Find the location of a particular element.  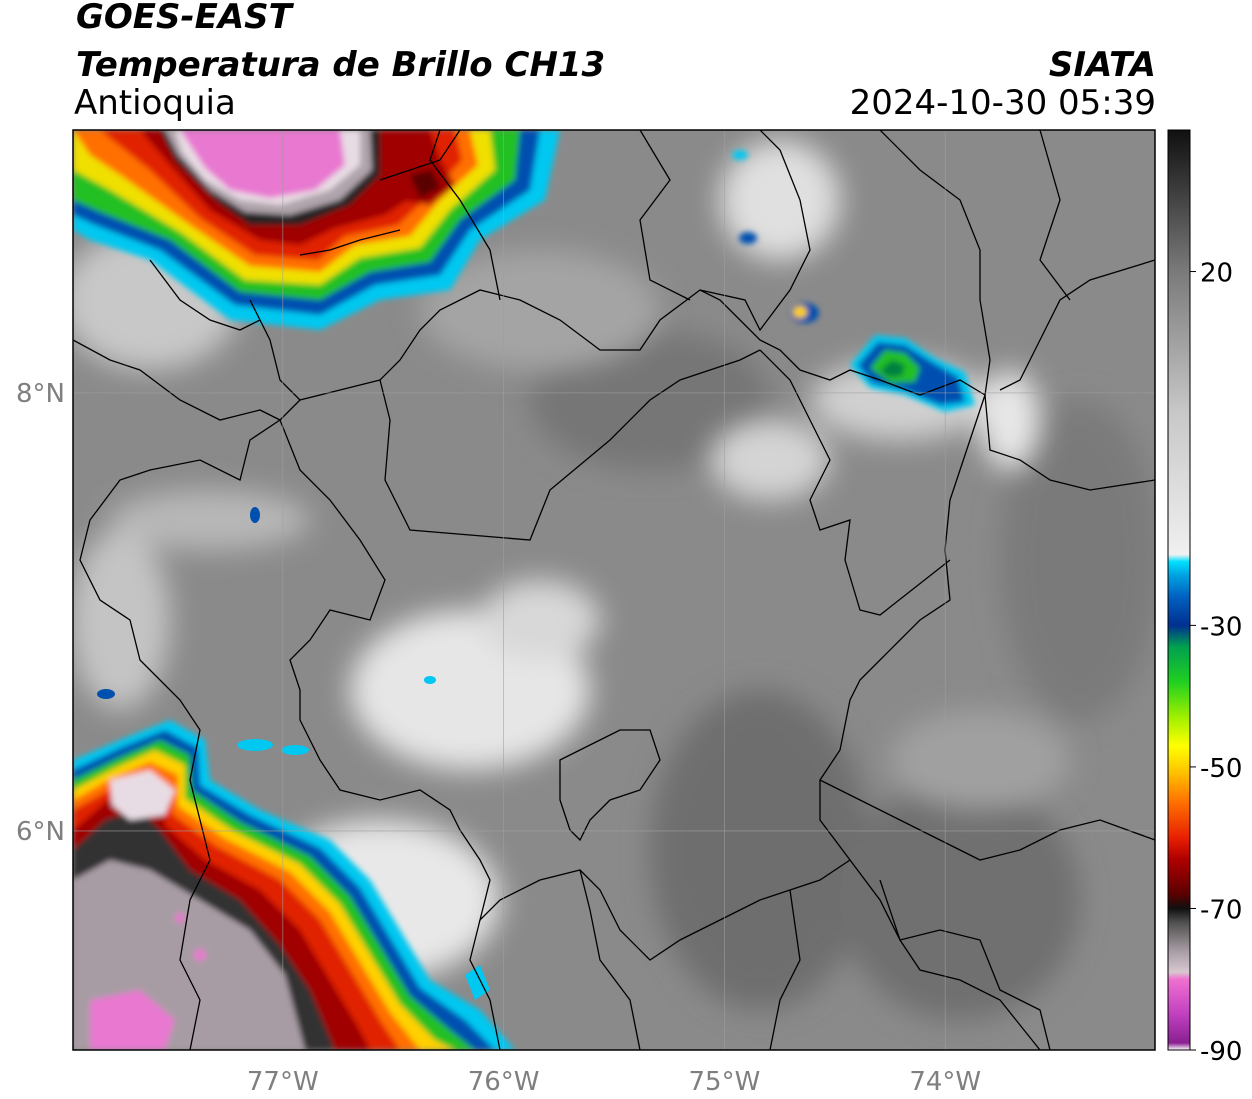

map-title-satellite: GOES-EAST is located at coordinates (184, 18).